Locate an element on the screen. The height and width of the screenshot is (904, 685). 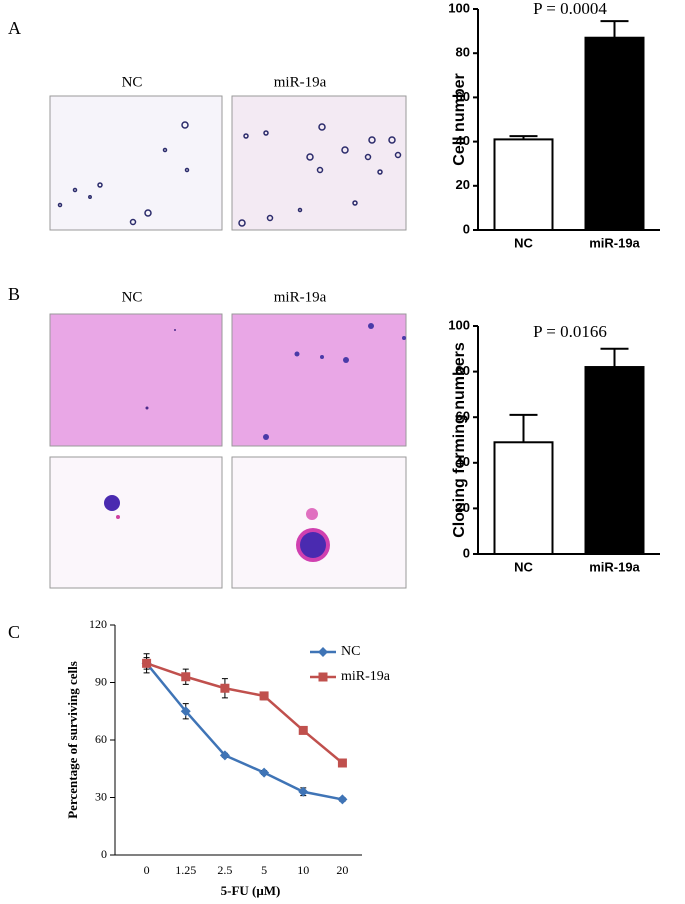
y-tick-label: 90 is located at coordinates (101, 681).